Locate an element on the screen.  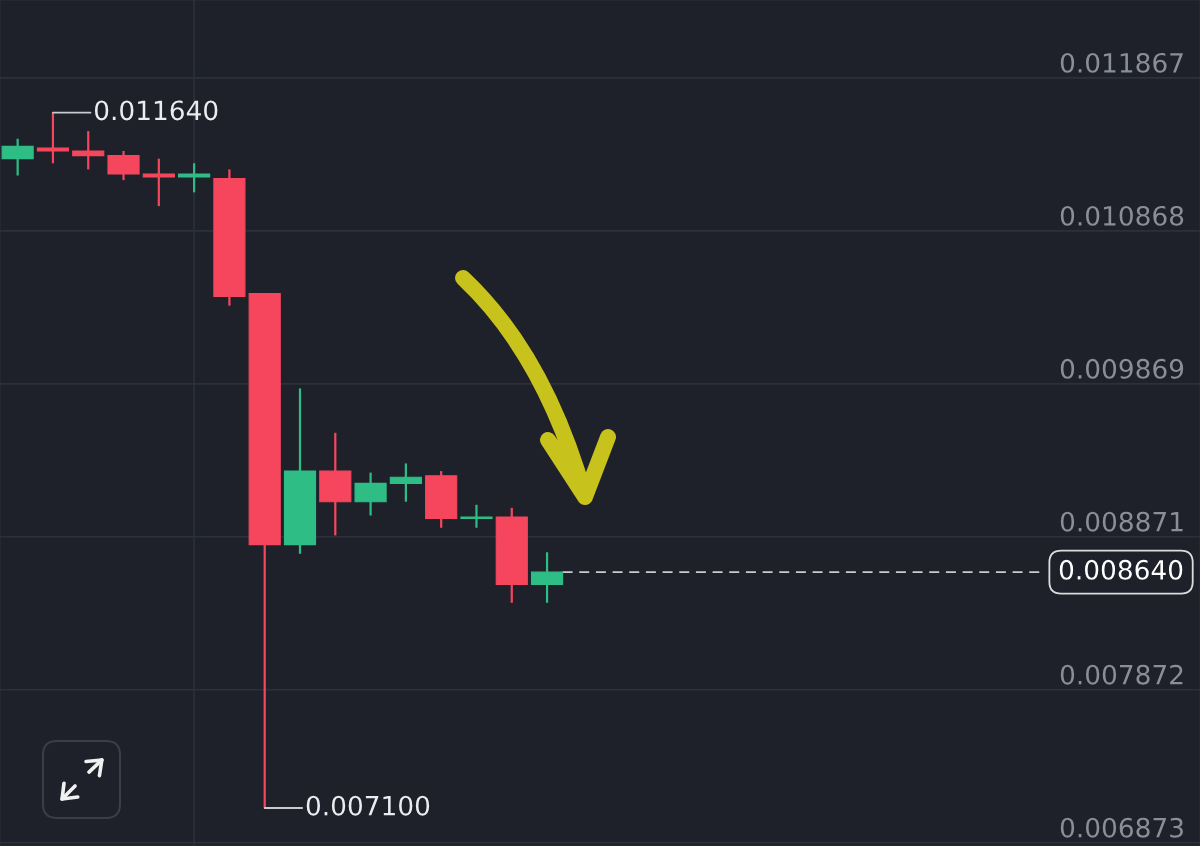
y-tick-label: 0.010868 is located at coordinates (1122, 215).